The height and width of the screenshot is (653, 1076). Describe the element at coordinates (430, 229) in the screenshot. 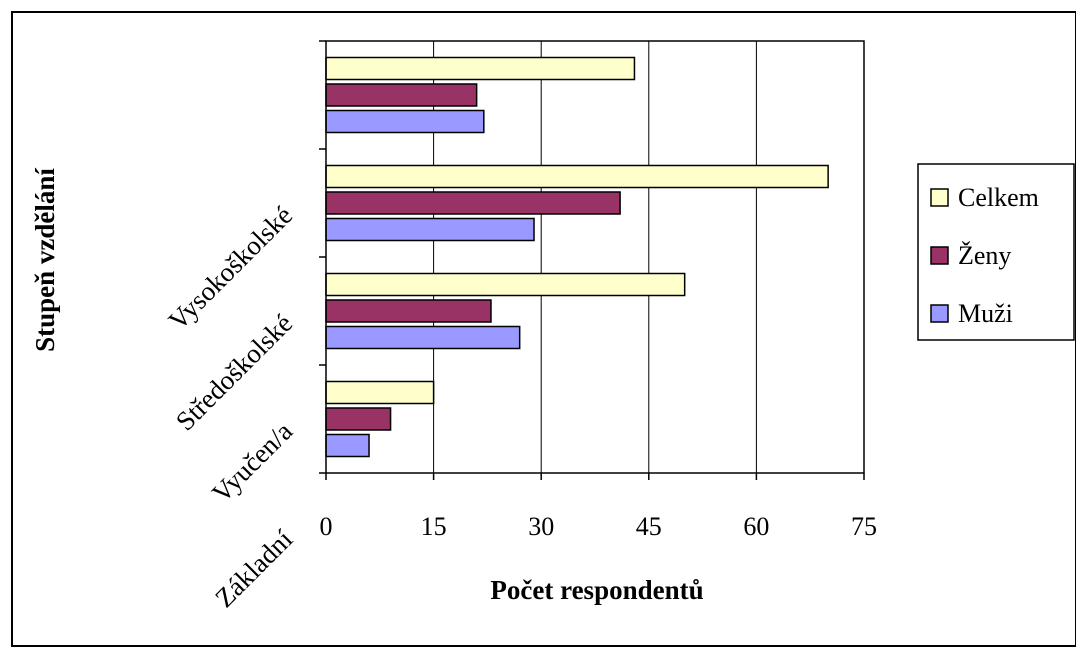

I see `bar-Muži-Středoškolské` at that location.